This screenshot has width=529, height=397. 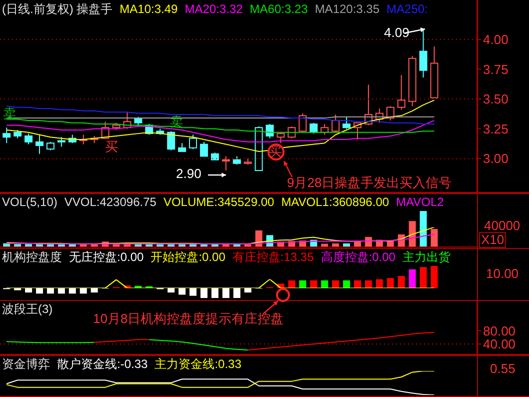 What do you see at coordinates (213, 9) in the screenshot?
I see `text: MA20:3.32` at bounding box center [213, 9].